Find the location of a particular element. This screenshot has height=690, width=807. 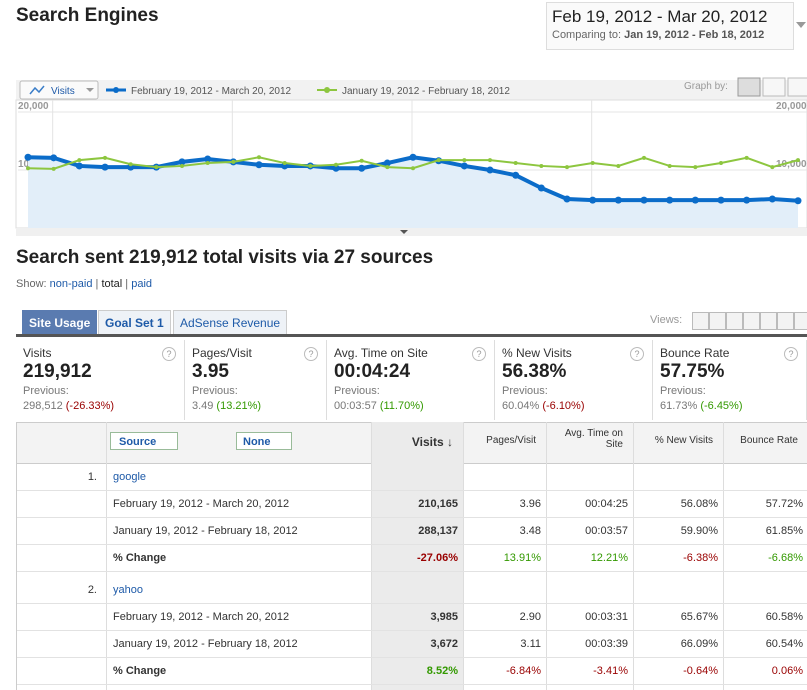

previous-change: (-6.10%) is located at coordinates (563, 406).